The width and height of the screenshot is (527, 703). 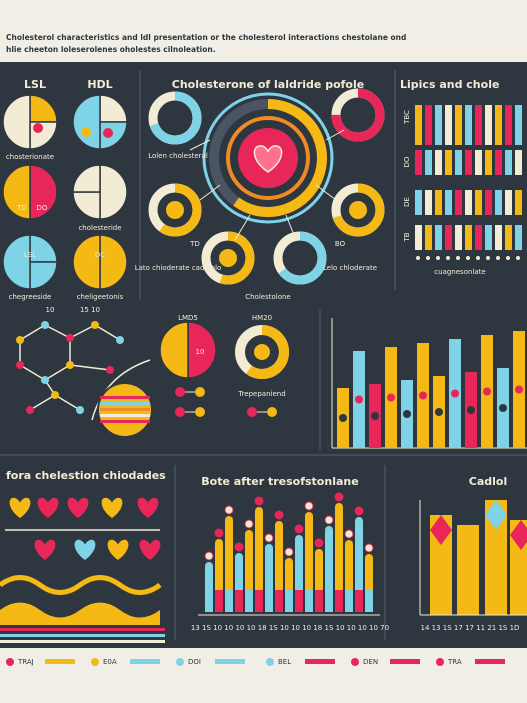 What do you see at coordinates (100, 297) in the screenshot?
I see `label: cheligeetonis` at bounding box center [100, 297].